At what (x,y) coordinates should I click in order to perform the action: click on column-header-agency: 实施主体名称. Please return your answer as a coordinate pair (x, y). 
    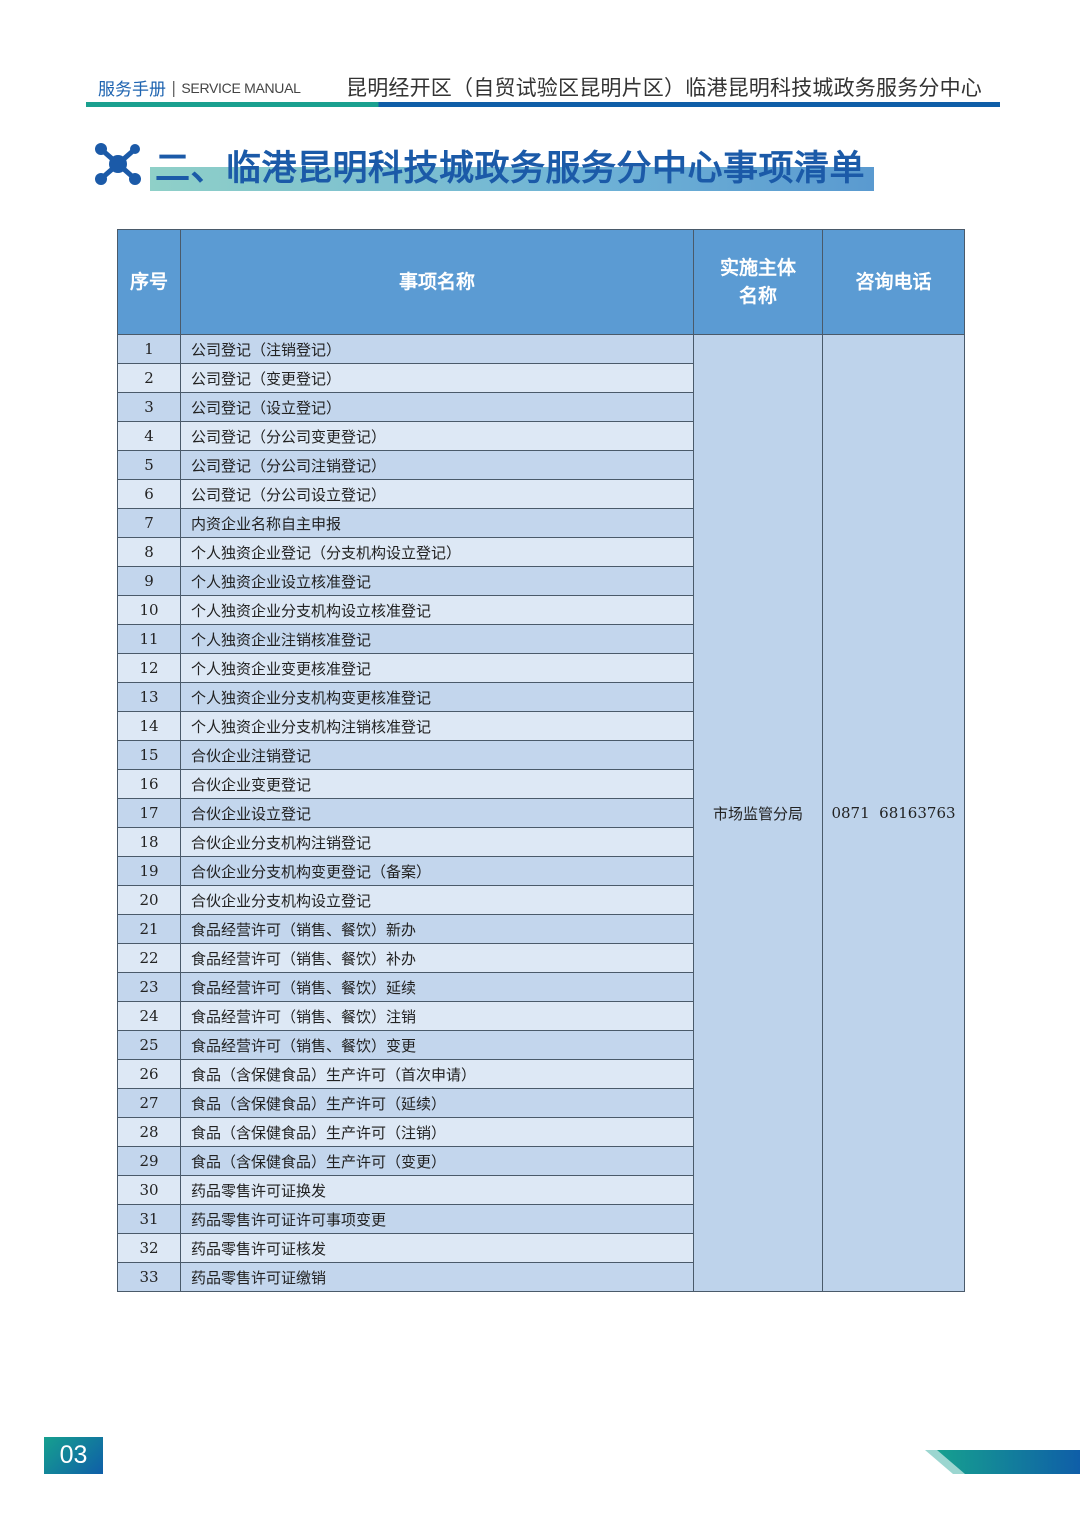
    Looking at the image, I should click on (758, 282).